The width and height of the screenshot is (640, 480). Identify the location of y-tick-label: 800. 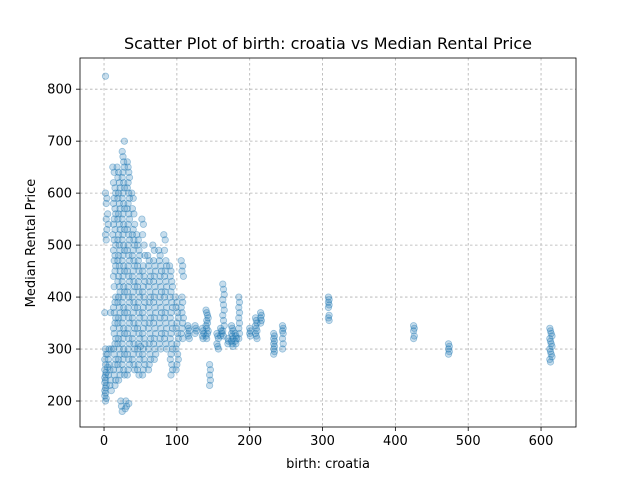
(59, 90).